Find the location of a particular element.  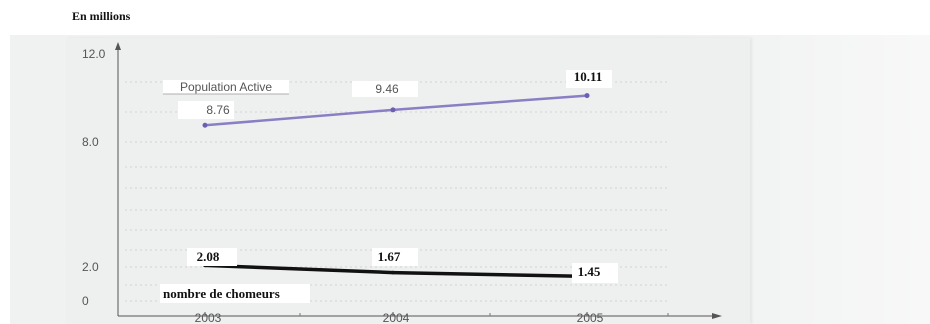

data-label-chomeurs-0: 2.08 is located at coordinates (208, 256).